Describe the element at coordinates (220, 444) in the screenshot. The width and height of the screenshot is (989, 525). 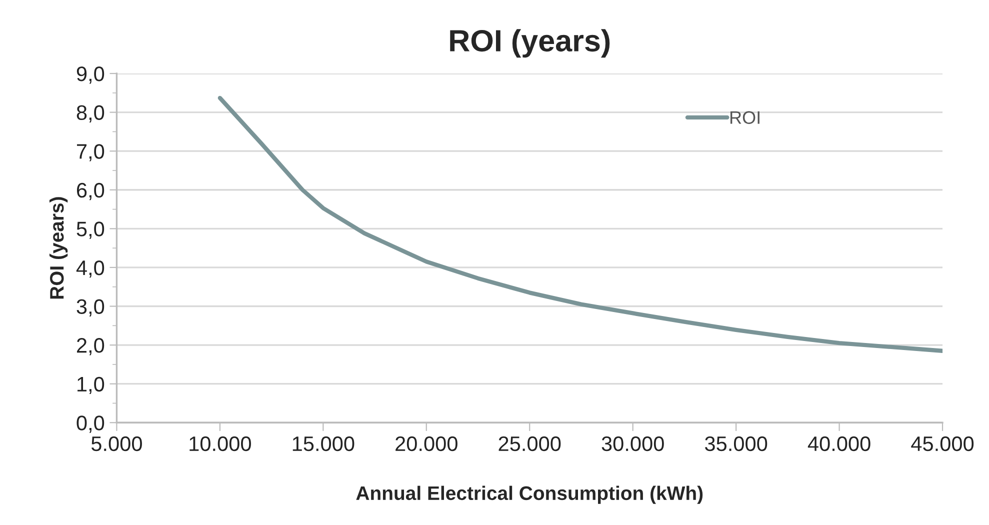
I see `x-tick-label: 10.000` at that location.